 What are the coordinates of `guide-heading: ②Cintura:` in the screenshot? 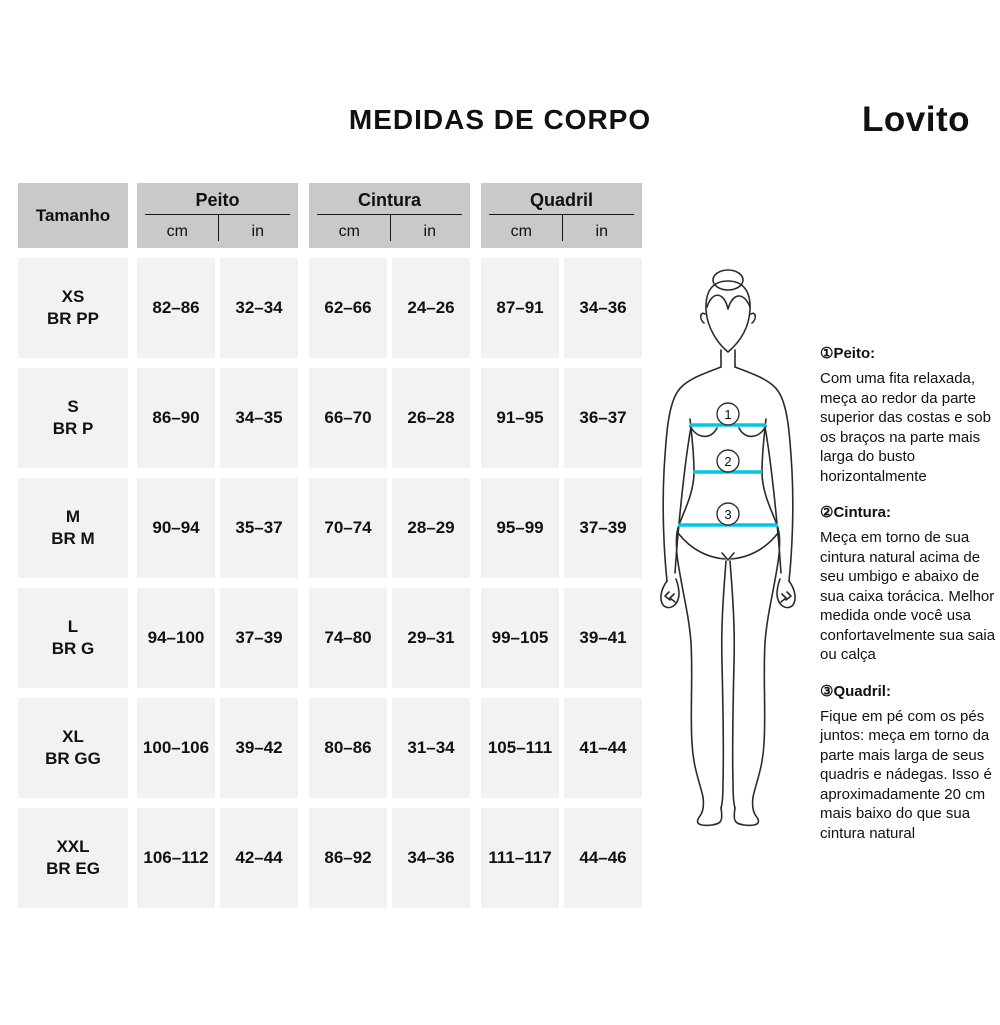 It's located at (908, 512).